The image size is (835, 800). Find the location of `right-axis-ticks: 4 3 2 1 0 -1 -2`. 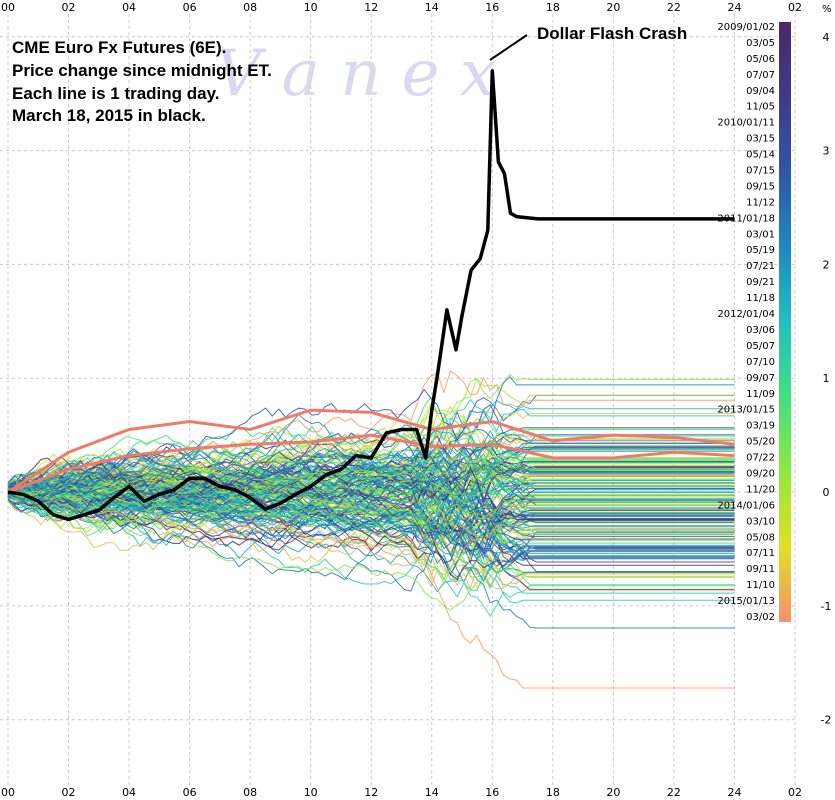

right-axis-ticks: 4 3 2 1 0 -1 -2 is located at coordinates (826, 379).